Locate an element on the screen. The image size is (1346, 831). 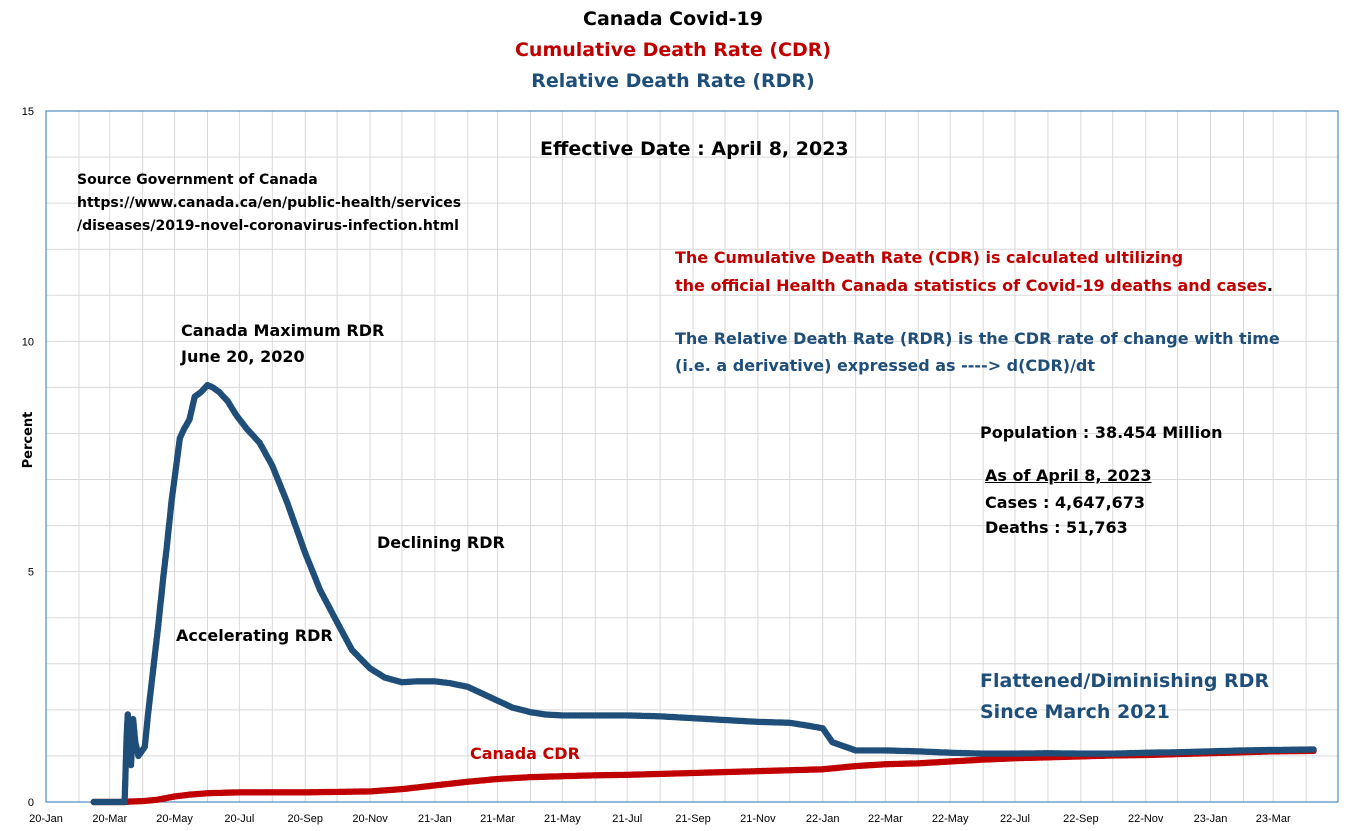
y-tick-label: 0 is located at coordinates (31, 803).